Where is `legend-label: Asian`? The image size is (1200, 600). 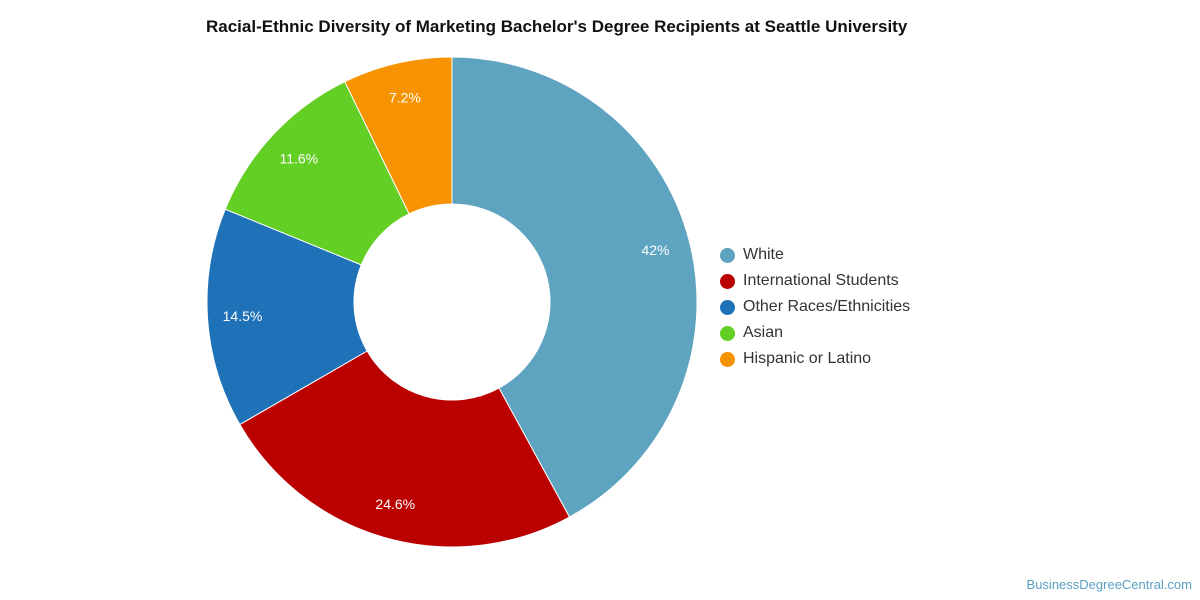 legend-label: Asian is located at coordinates (763, 332).